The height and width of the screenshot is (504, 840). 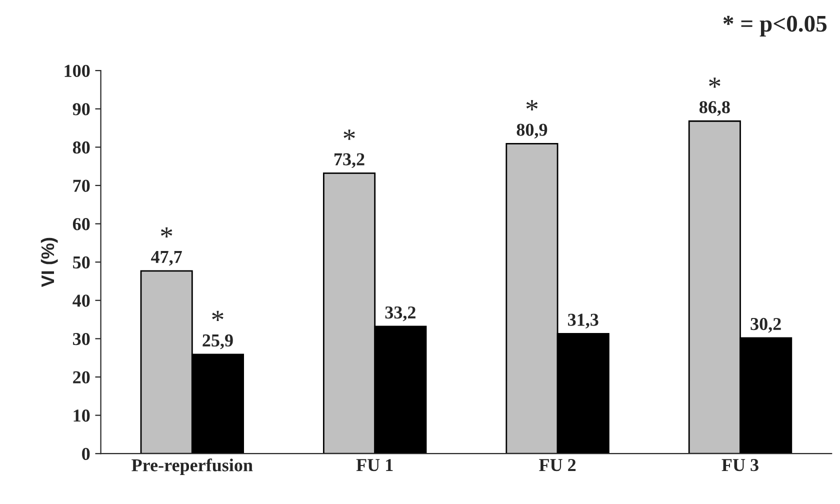 What do you see at coordinates (81, 262) in the screenshot?
I see `y-tick-label: 50` at bounding box center [81, 262].